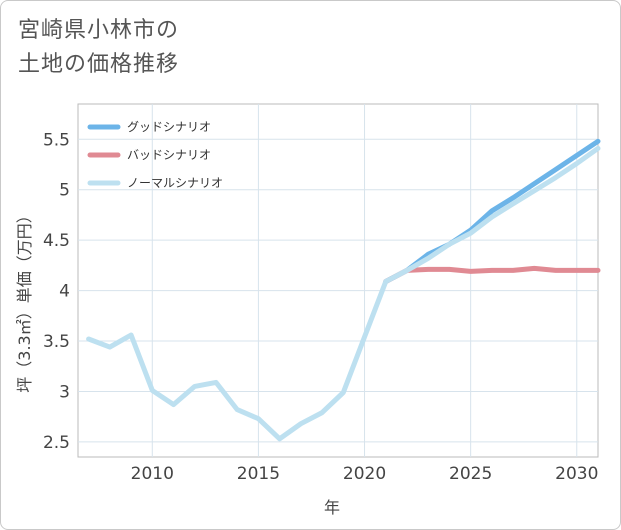 Image resolution: width=621 pixels, height=530 pixels. Describe the element at coordinates (99, 30) in the screenshot. I see `chart-title-line-1: 宮崎県小林市の` at that location.